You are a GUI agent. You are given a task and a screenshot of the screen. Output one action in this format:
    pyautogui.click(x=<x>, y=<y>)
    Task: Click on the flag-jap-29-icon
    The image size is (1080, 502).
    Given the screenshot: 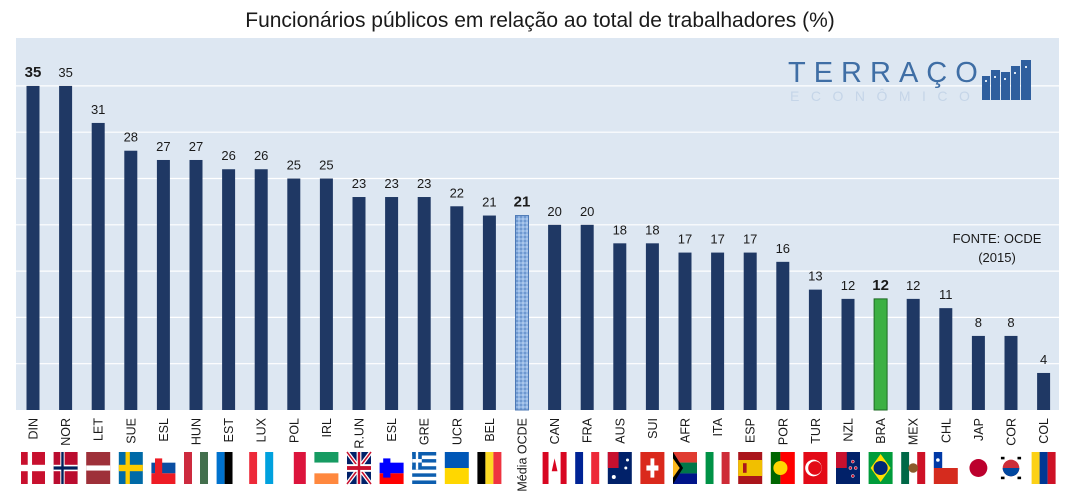 What is the action you would take?
    pyautogui.click(x=978, y=468)
    